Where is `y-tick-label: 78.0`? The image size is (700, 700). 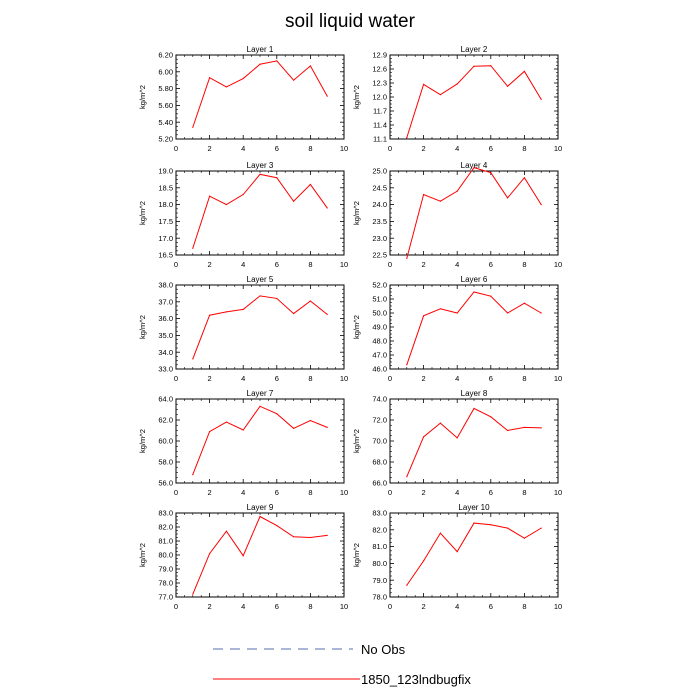
y-tick-label: 78.0 is located at coordinates (165, 583).